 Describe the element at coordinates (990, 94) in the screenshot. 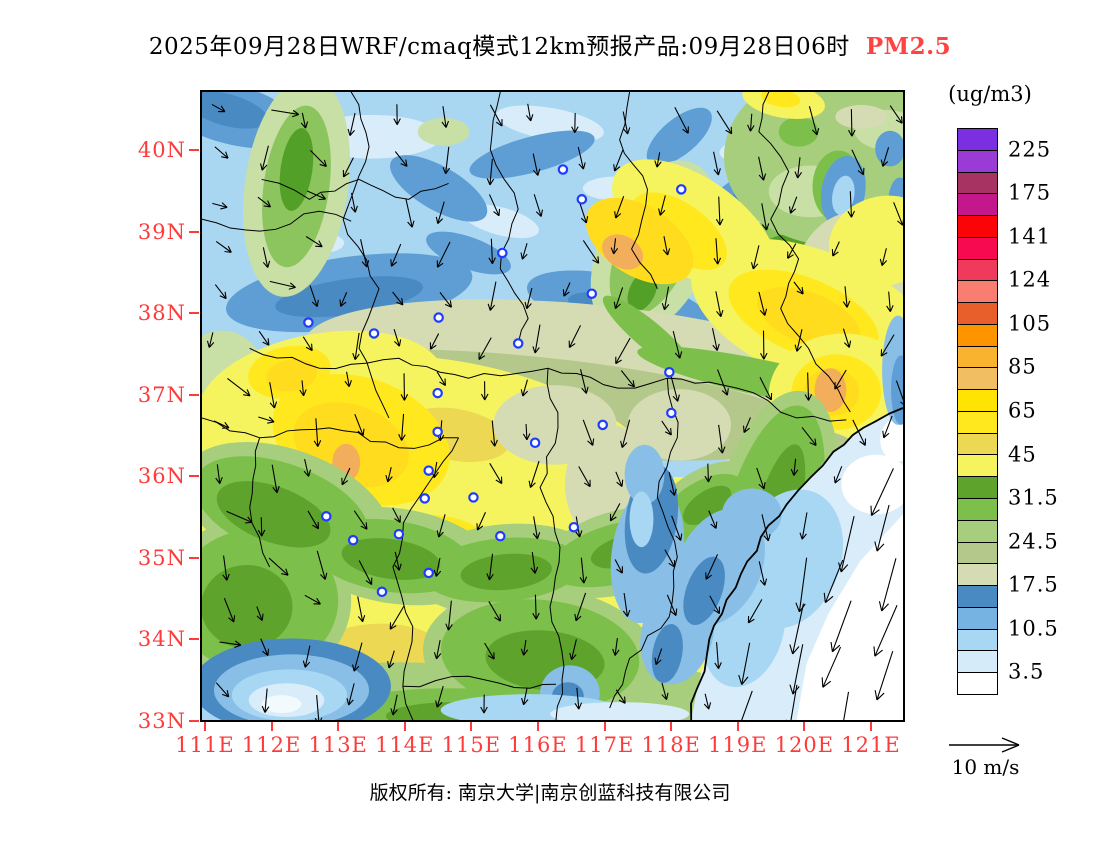

I see `colorbar-unit: (ug/m3)` at that location.